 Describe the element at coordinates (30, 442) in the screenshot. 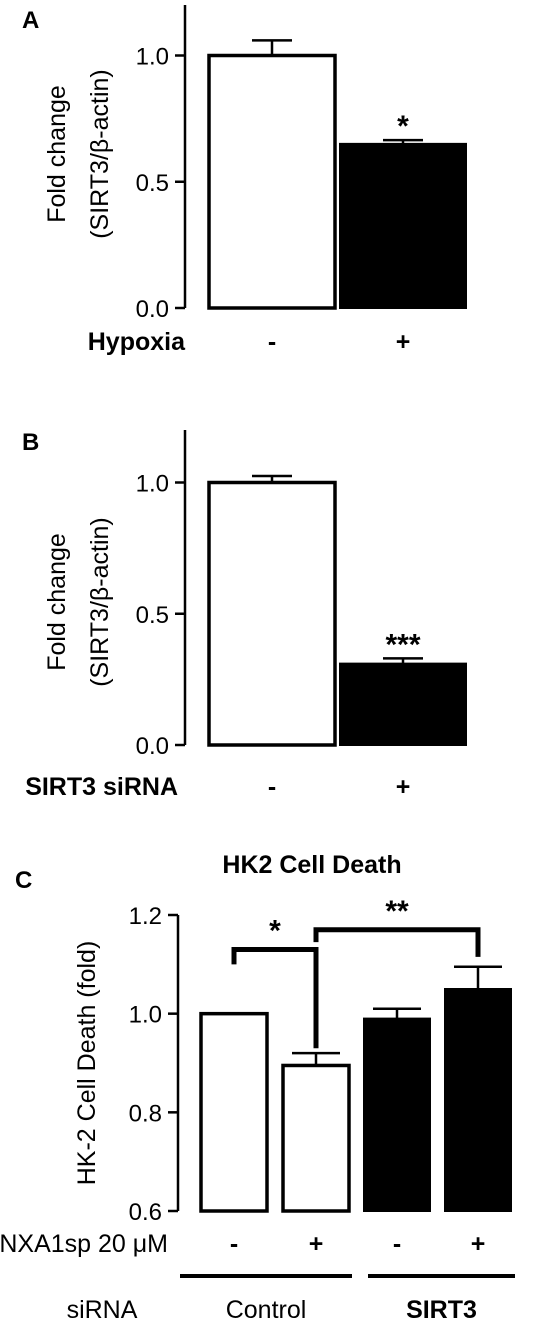

I see `panel-b-letter: B` at that location.